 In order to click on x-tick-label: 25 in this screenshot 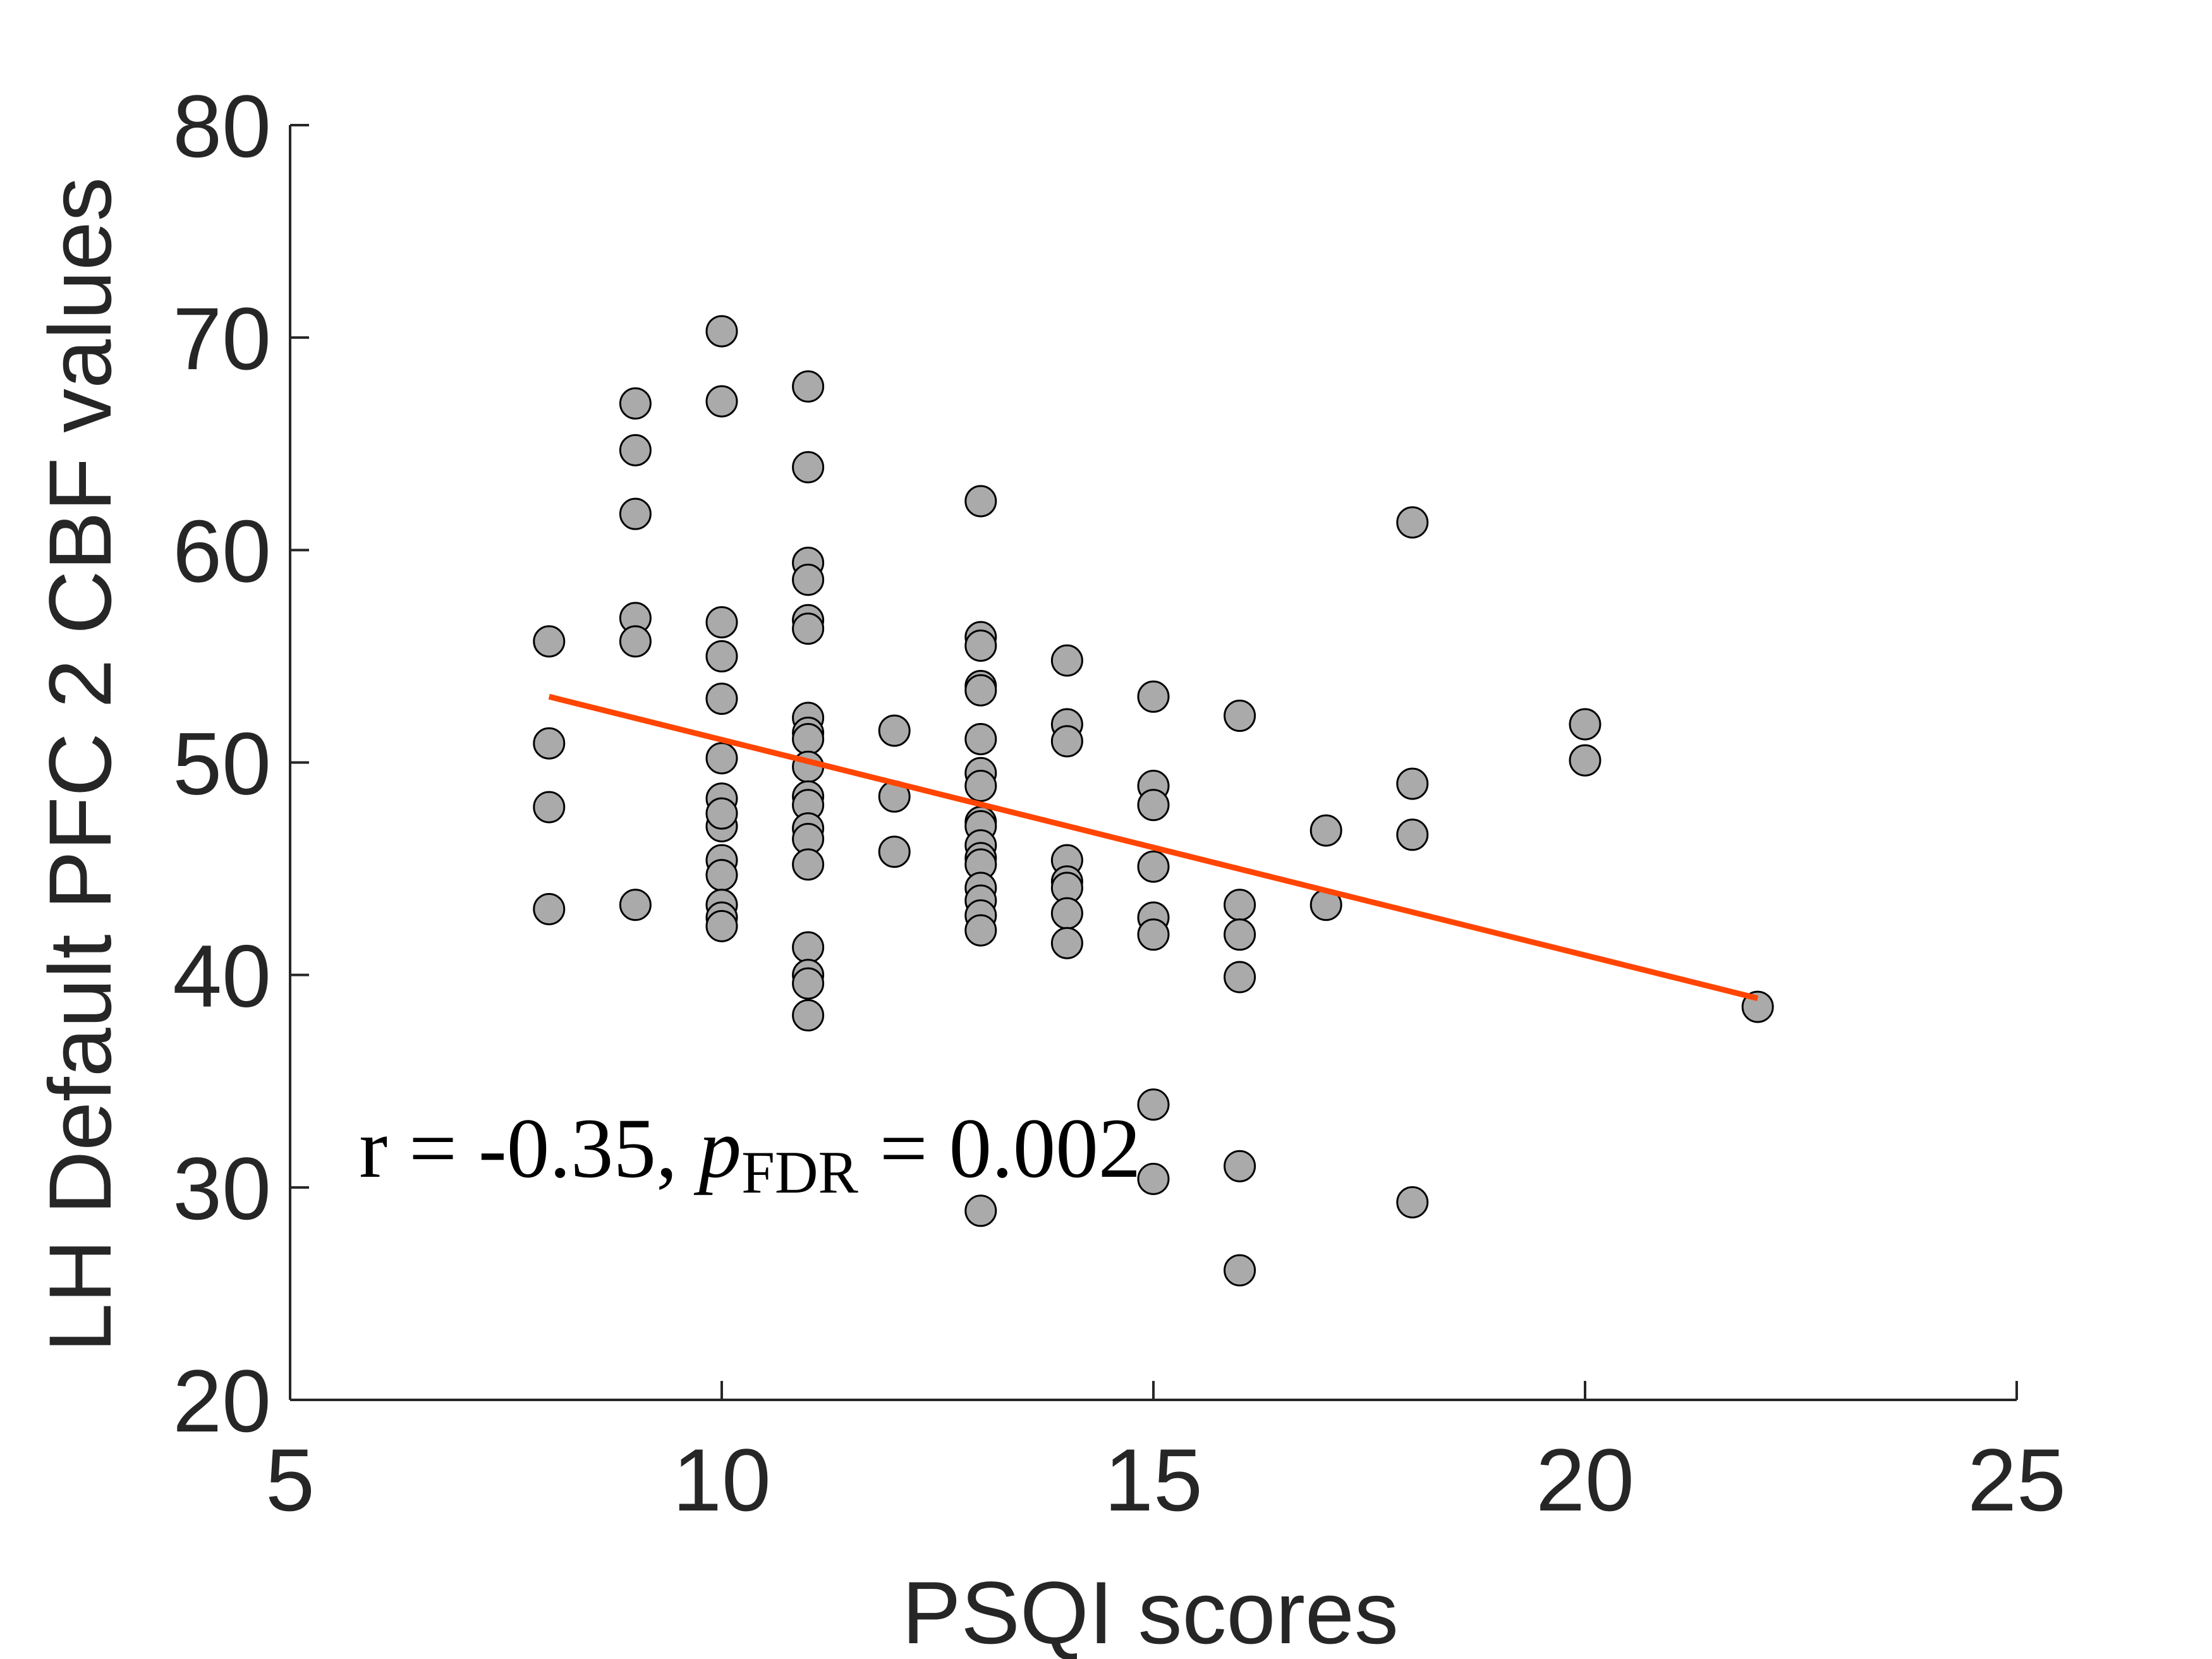, I will do `click(2017, 1479)`.